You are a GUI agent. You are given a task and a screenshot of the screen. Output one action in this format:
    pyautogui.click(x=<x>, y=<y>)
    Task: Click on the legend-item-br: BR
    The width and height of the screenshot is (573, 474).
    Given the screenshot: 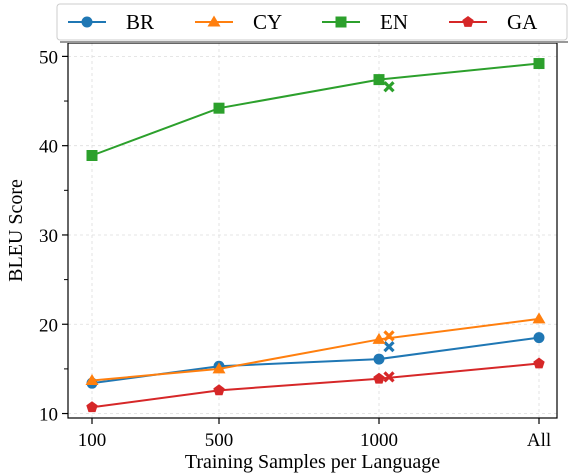 What is the action you would take?
    pyautogui.click(x=111, y=22)
    